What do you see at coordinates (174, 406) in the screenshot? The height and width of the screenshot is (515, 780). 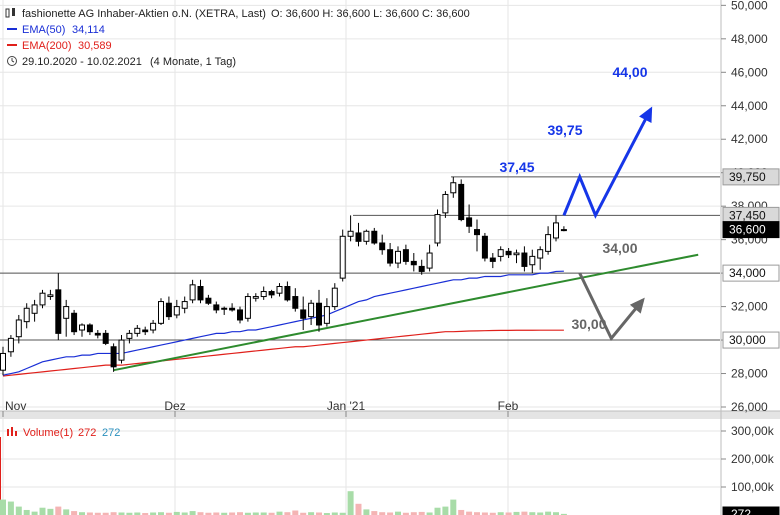 I see `x-tick-label: Dez` at bounding box center [174, 406].